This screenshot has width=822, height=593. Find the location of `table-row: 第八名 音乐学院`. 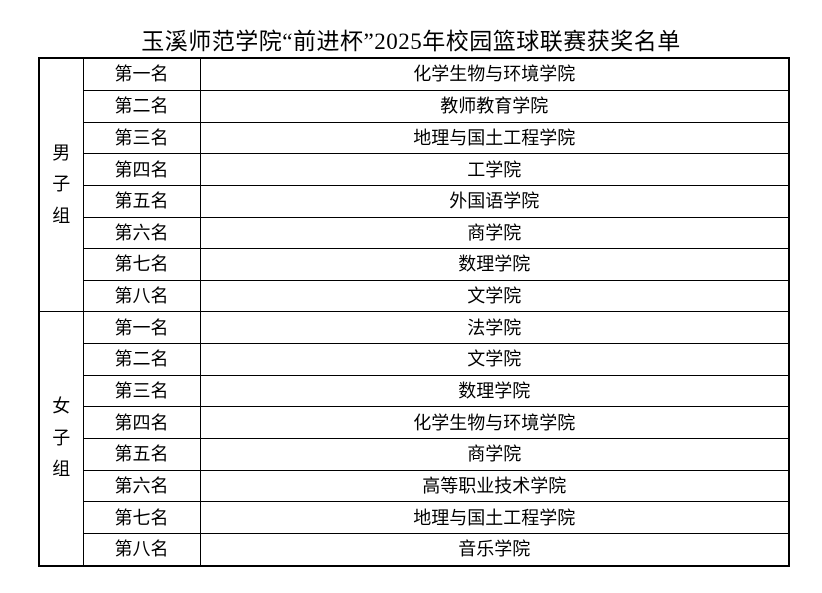

table-row: 第八名 音乐学院 is located at coordinates (414, 549).